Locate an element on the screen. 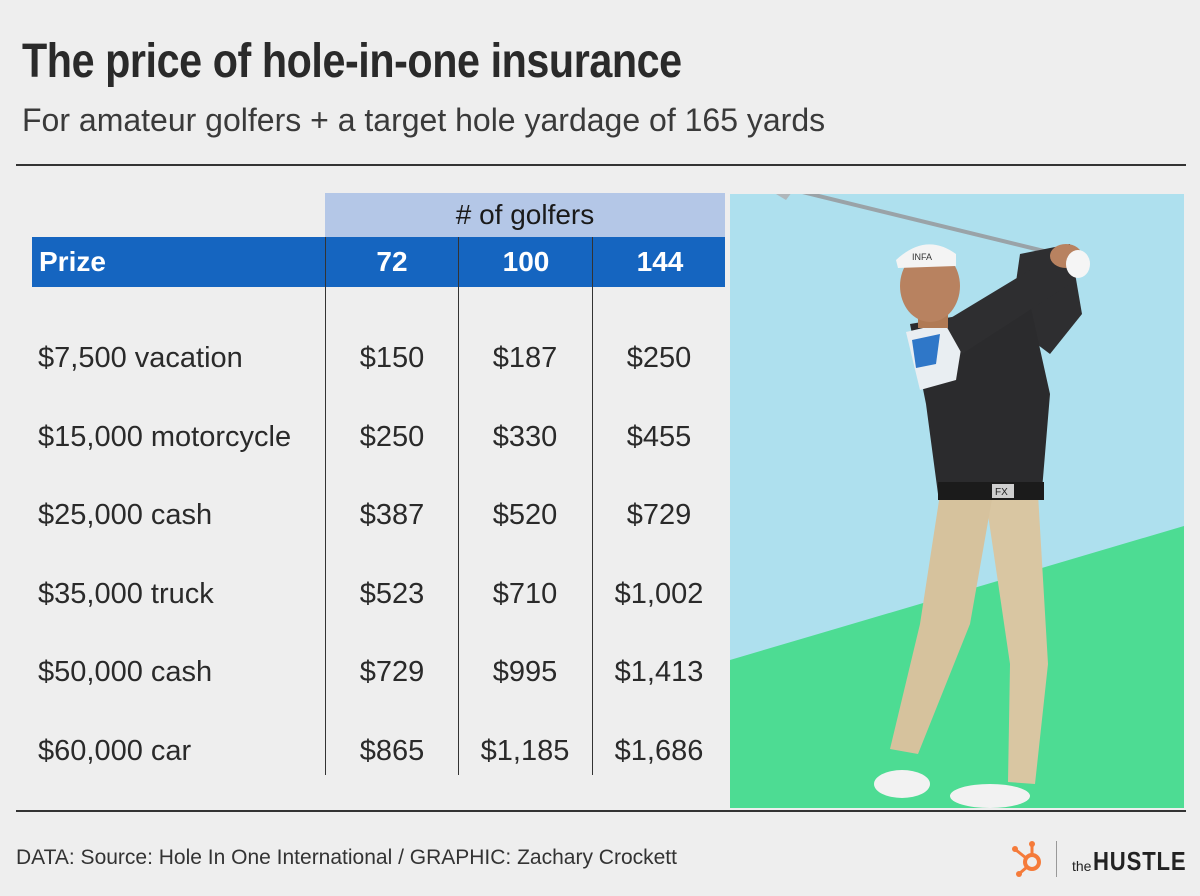 The height and width of the screenshot is (896, 1200). top-divider is located at coordinates (601, 165).